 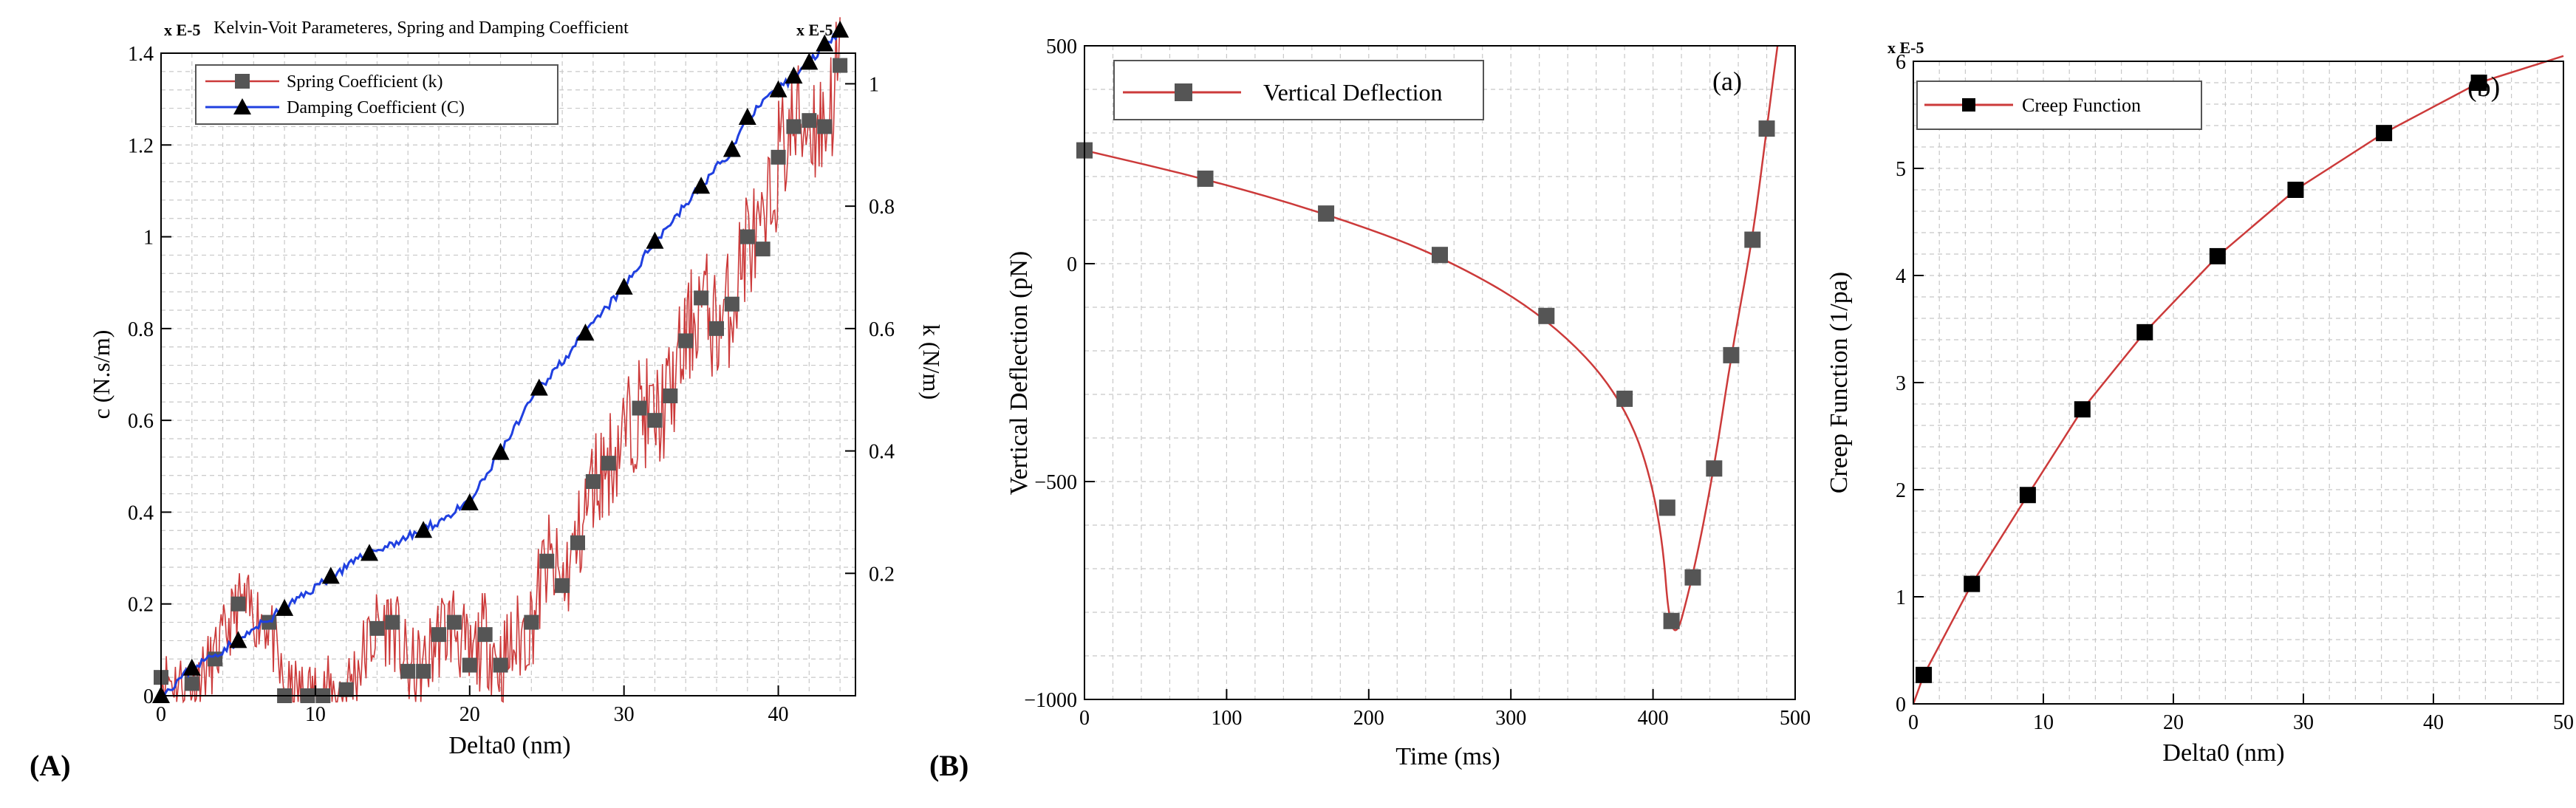 I want to click on y-tick-label: 3, so click(x=1901, y=384).